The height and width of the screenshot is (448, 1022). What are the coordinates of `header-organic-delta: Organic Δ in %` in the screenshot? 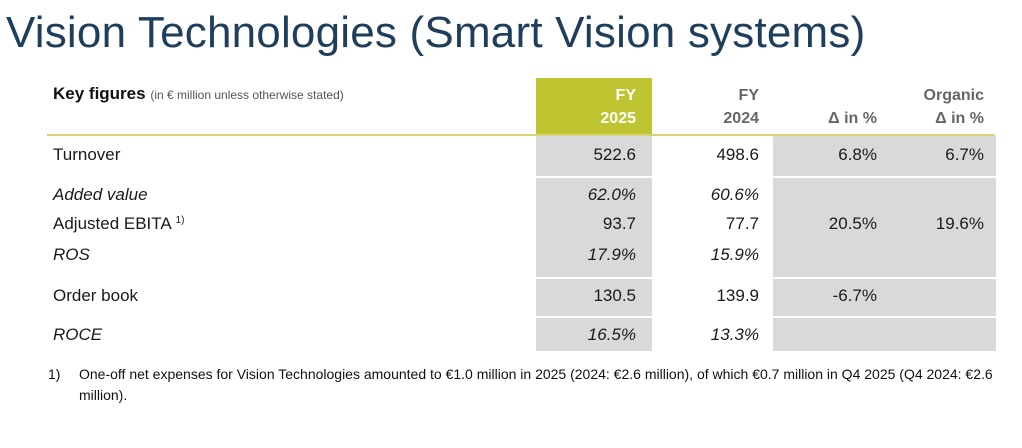 It's located at (953, 107).